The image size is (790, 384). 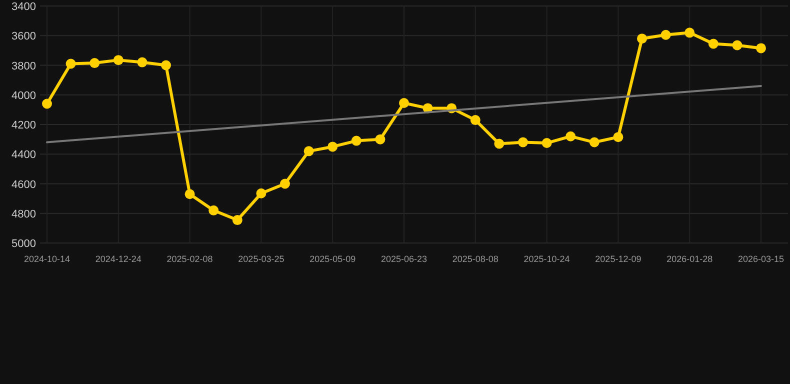 I want to click on x-tick-label: 2025-12-09, so click(x=618, y=259).